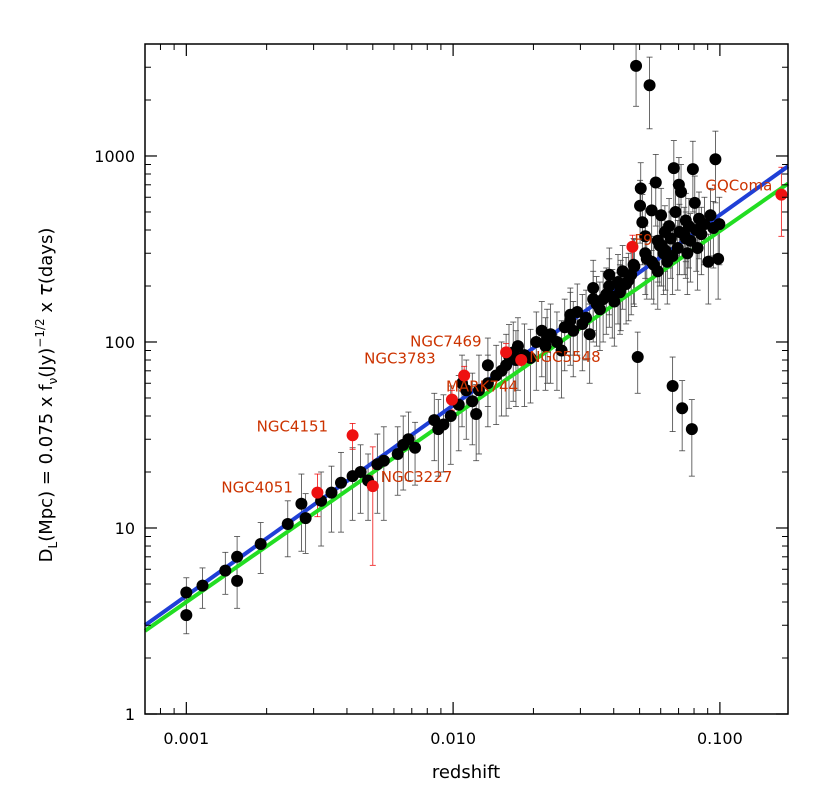 The height and width of the screenshot is (804, 830). What do you see at coordinates (119, 342) in the screenshot?
I see `y-tick-label: 100` at bounding box center [119, 342].